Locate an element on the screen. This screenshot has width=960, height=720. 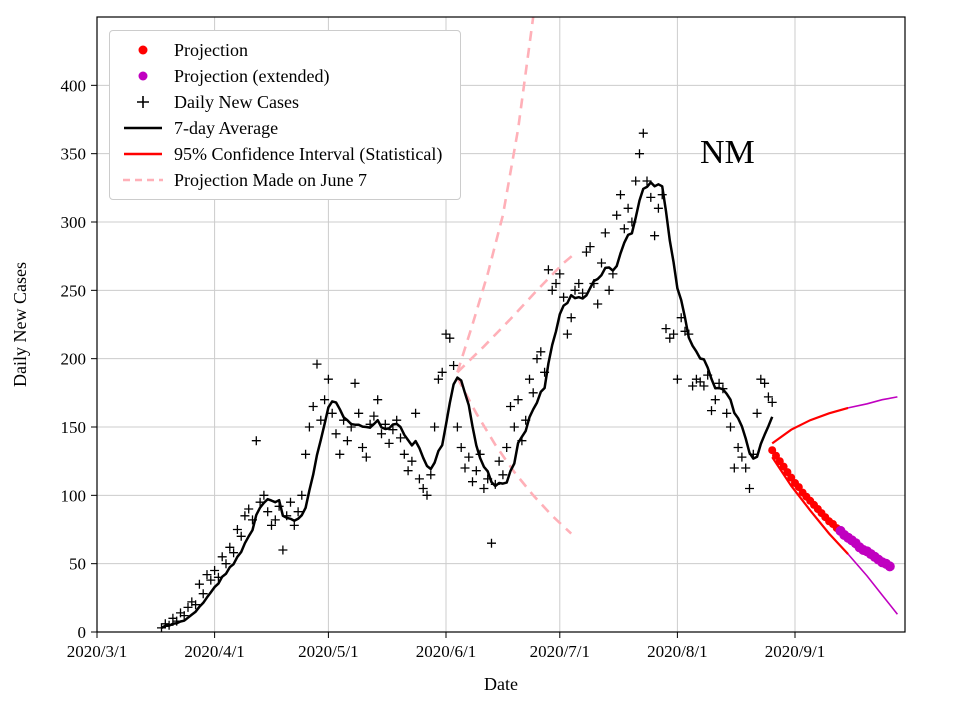
y-tick-label: 300 is located at coordinates (74, 222).